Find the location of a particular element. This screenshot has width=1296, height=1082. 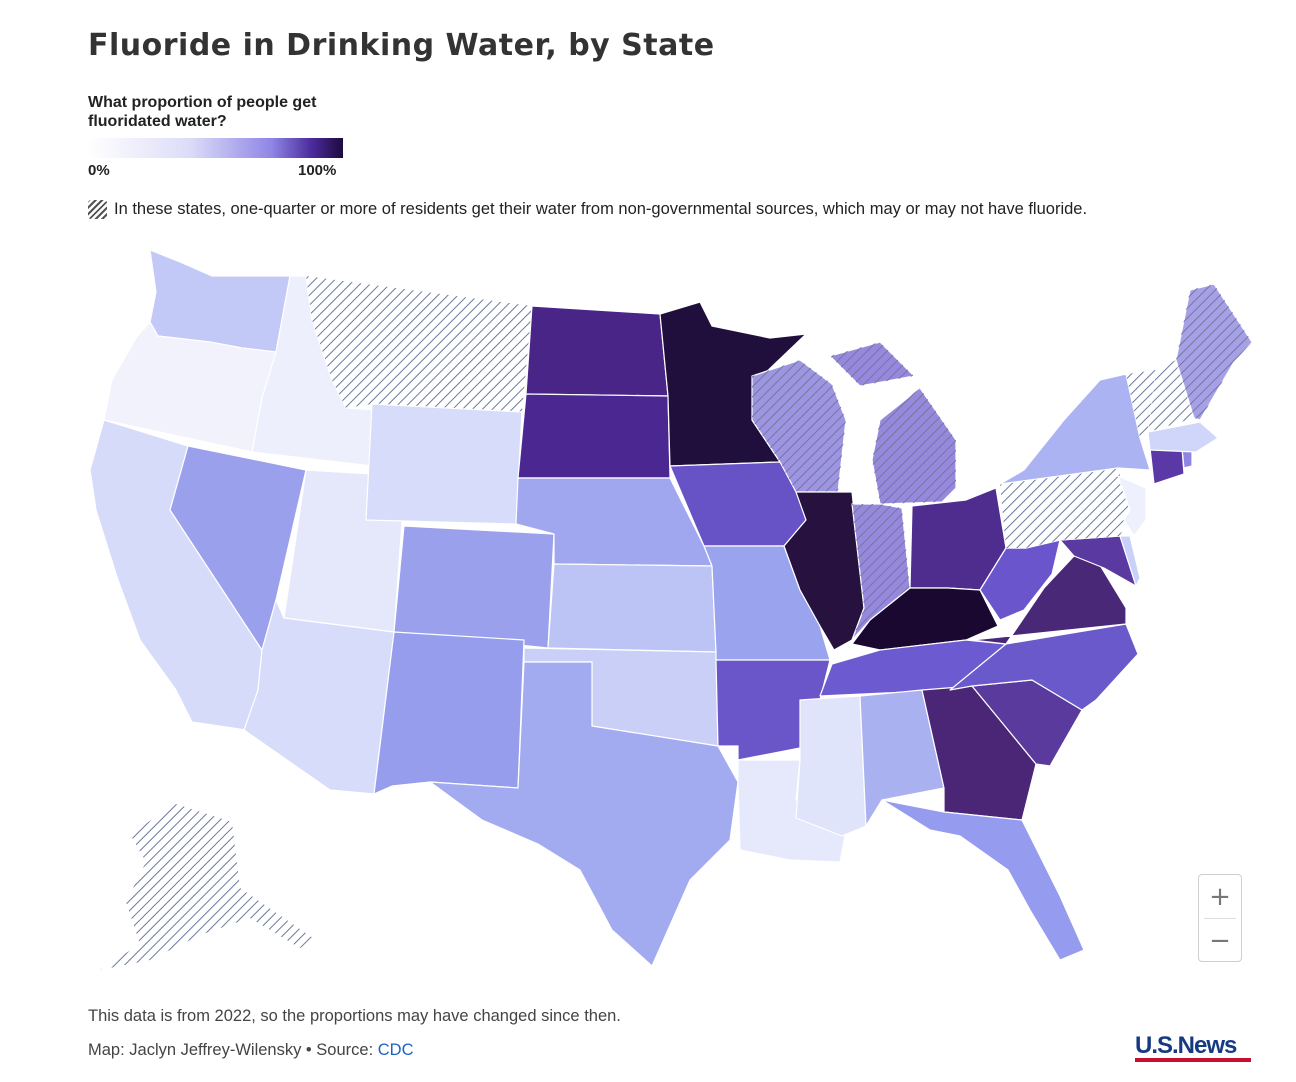

zoom-divider is located at coordinates (1220, 918).